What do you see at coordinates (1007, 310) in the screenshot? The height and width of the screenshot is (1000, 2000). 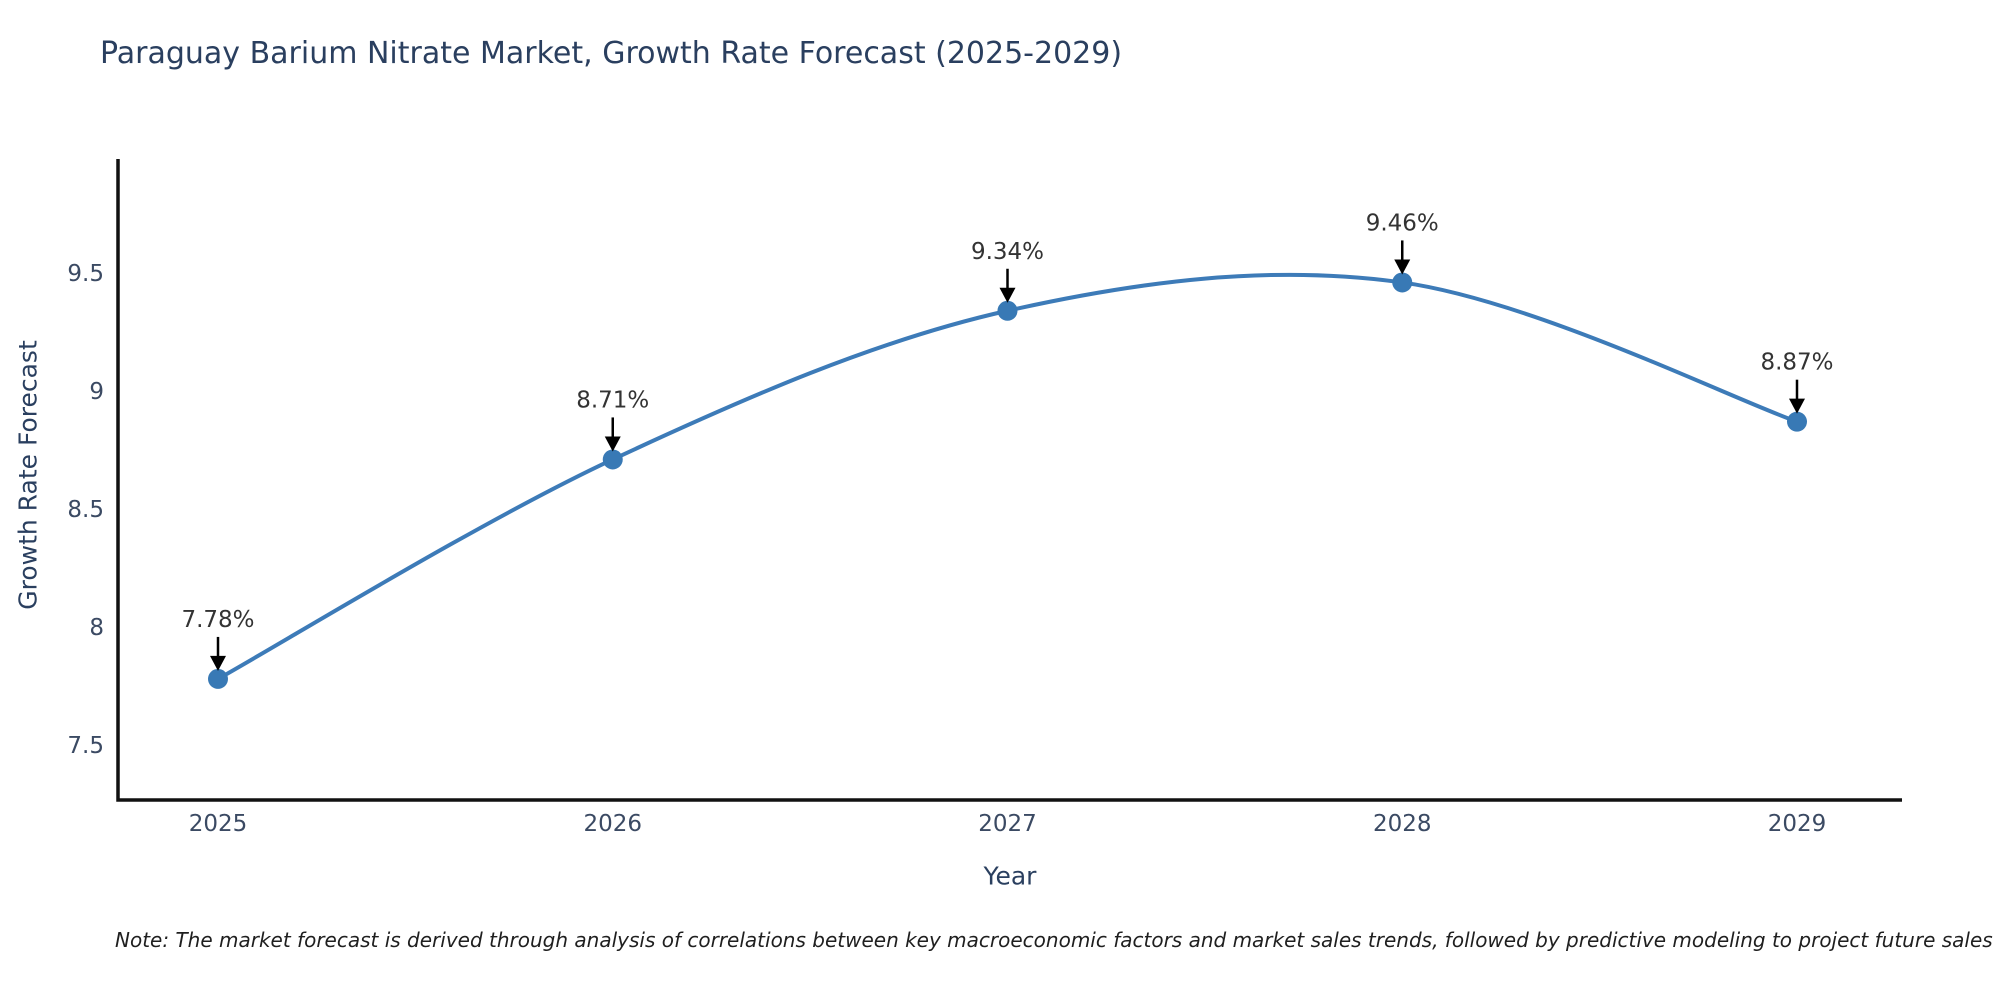 I see `data-point-2027` at bounding box center [1007, 310].